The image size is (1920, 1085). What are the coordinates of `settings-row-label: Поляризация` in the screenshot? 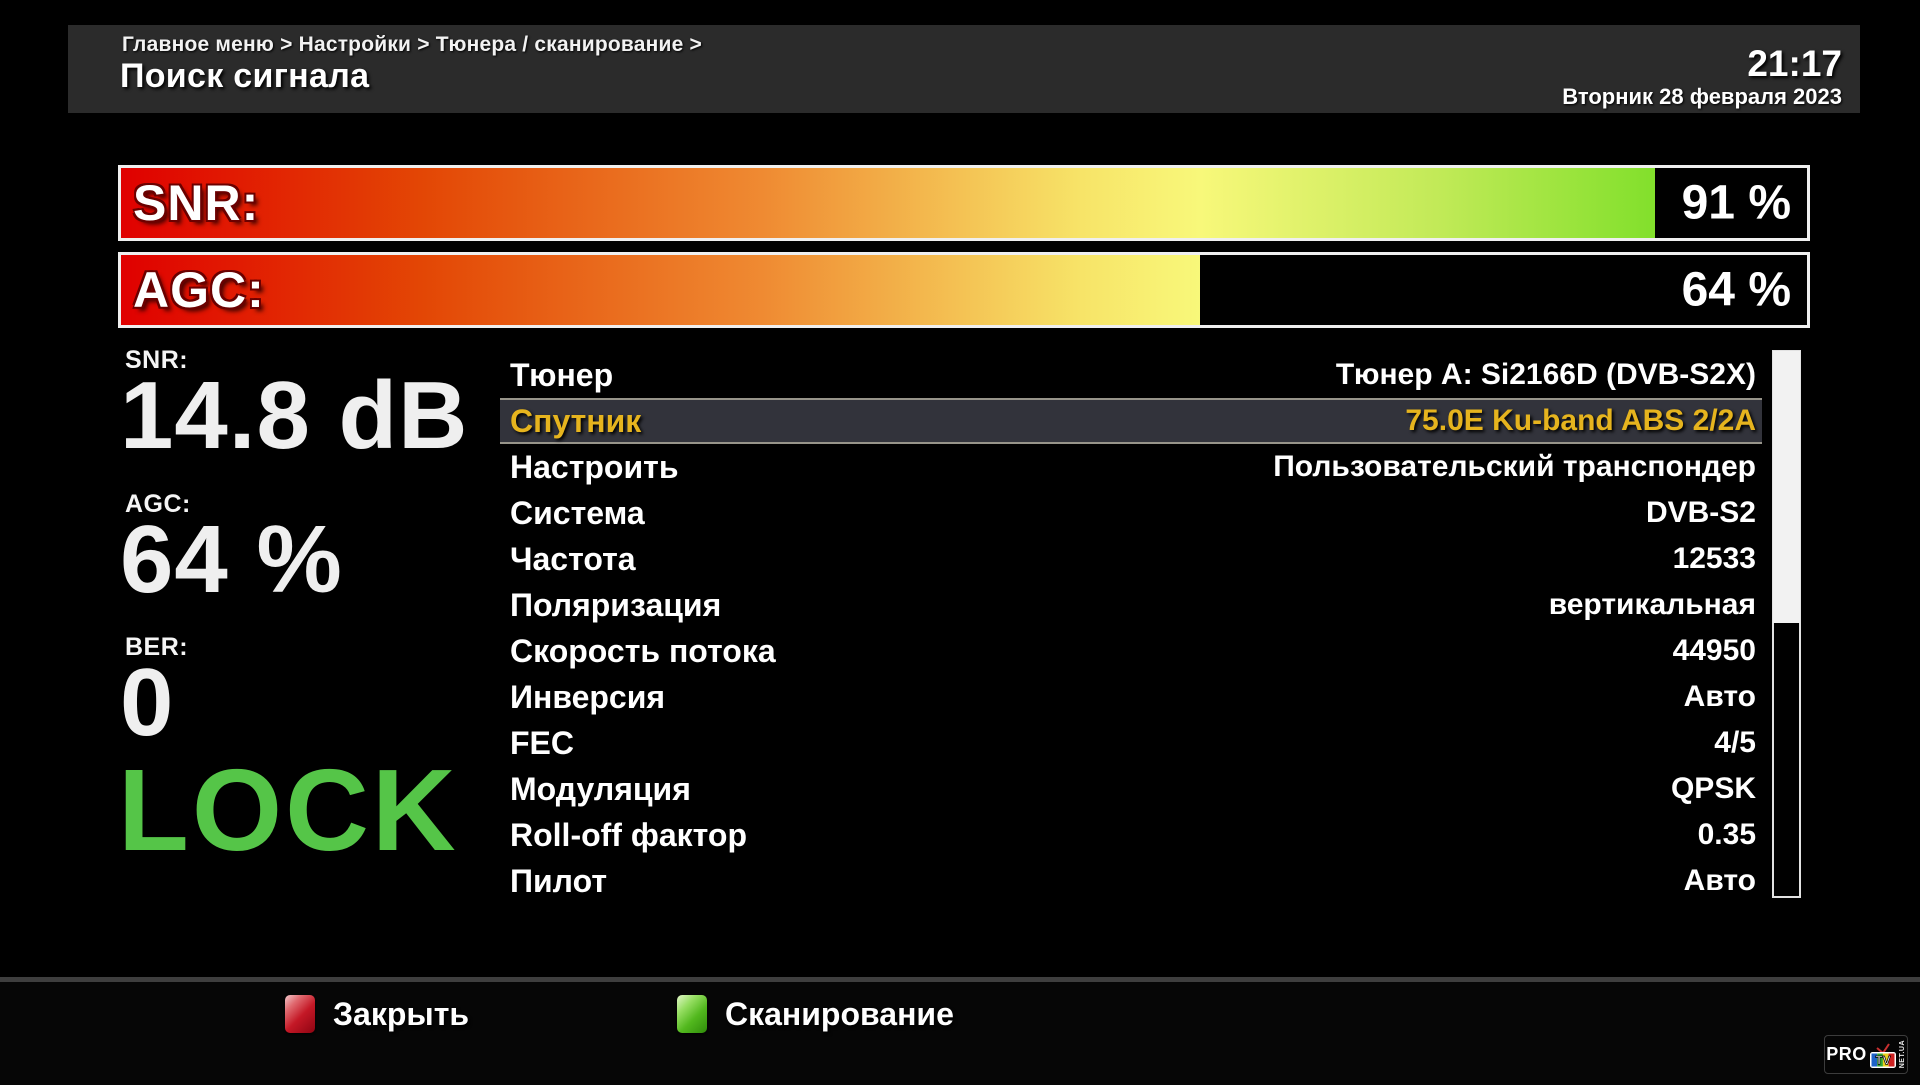 It's located at (616, 604).